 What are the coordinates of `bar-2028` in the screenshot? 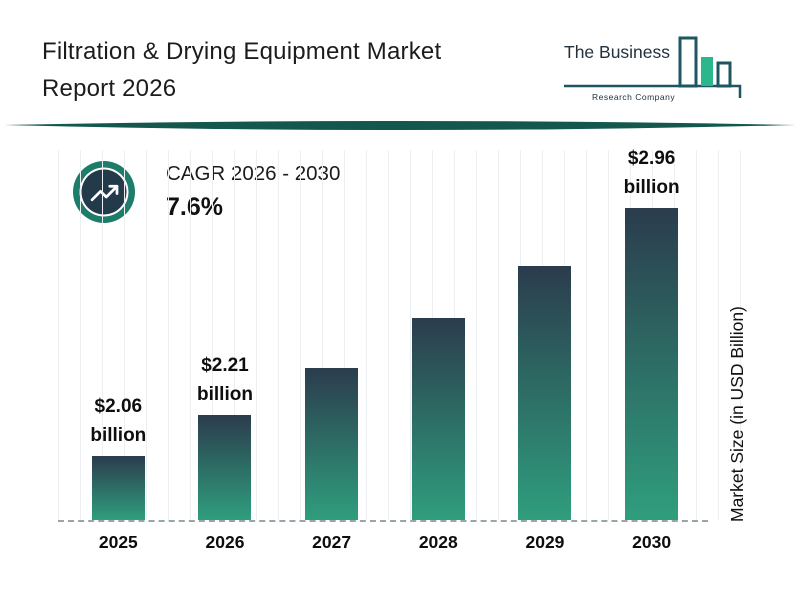 It's located at (438, 419).